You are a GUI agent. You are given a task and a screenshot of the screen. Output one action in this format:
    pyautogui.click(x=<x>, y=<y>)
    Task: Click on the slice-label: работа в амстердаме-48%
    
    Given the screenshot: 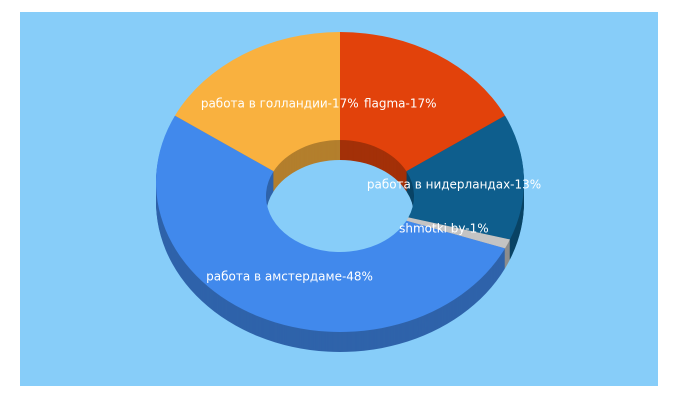 What is the action you would take?
    pyautogui.click(x=289, y=276)
    